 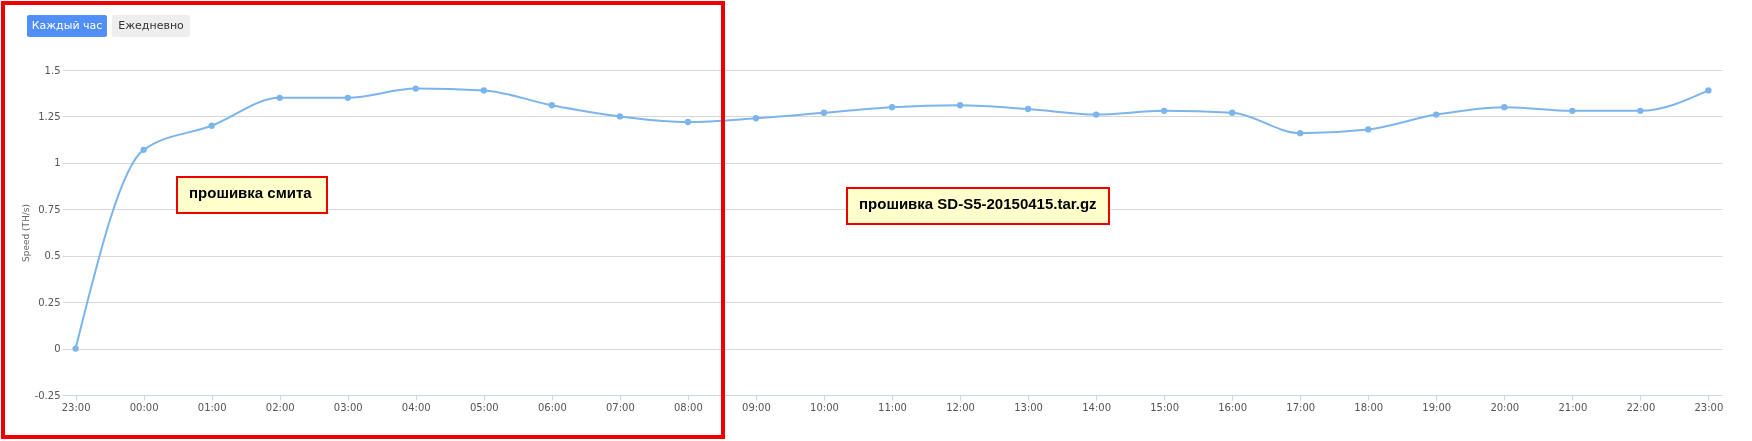 I want to click on x-tick-label: 05:00, so click(x=484, y=407).